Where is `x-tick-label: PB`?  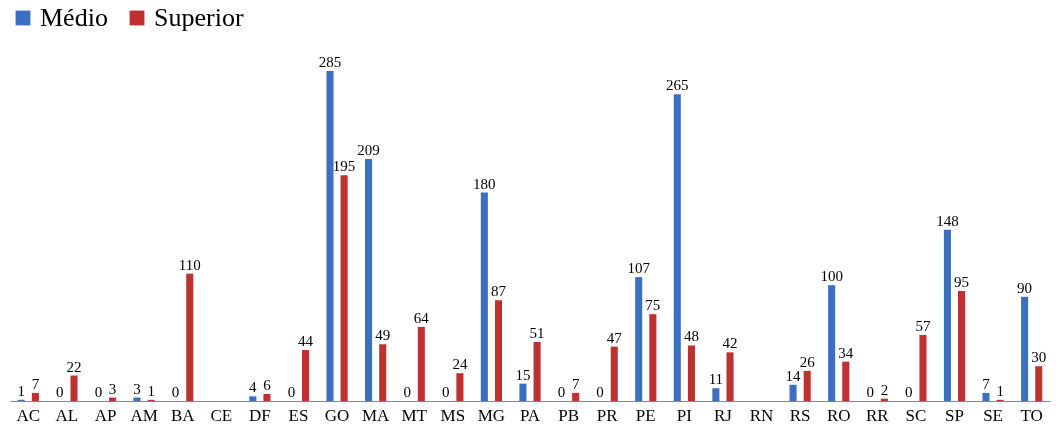 x-tick-label: PB is located at coordinates (568, 415).